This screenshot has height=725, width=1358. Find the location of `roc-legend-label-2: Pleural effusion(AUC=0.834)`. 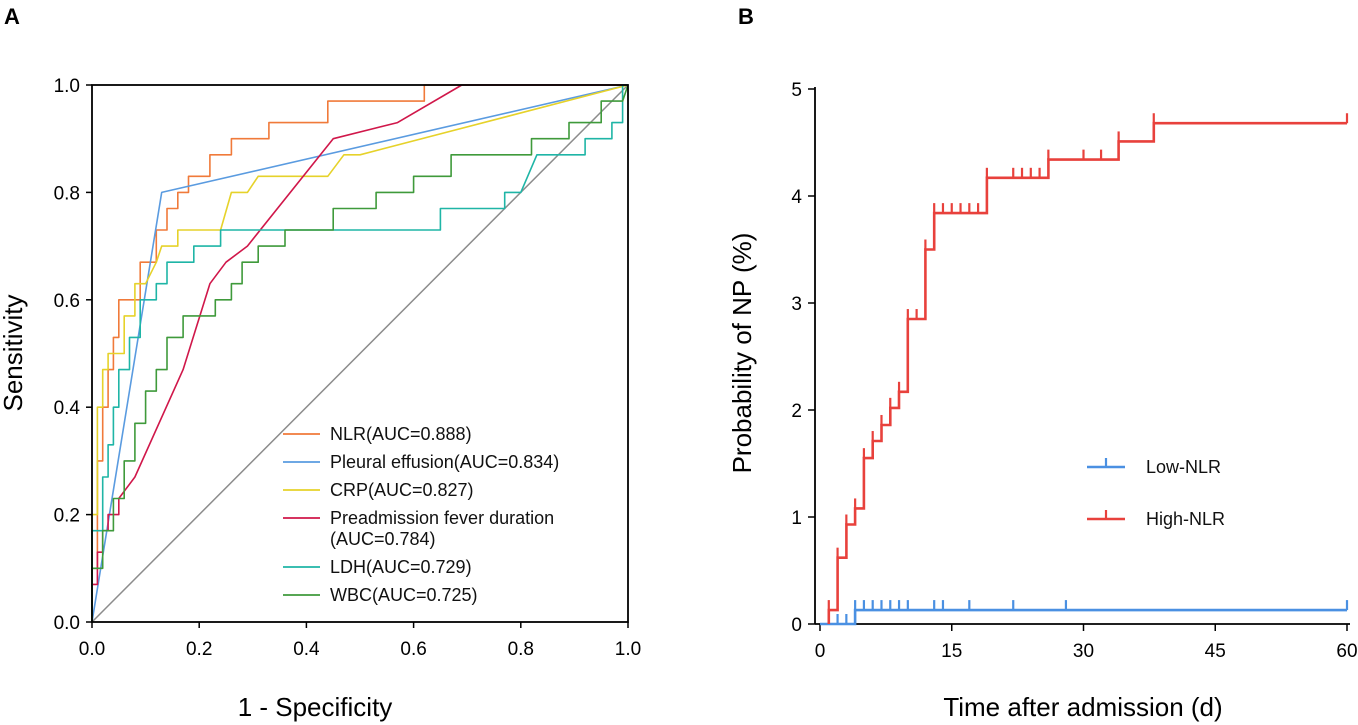

roc-legend-label-2: Pleural effusion(AUC=0.834) is located at coordinates (444, 462).